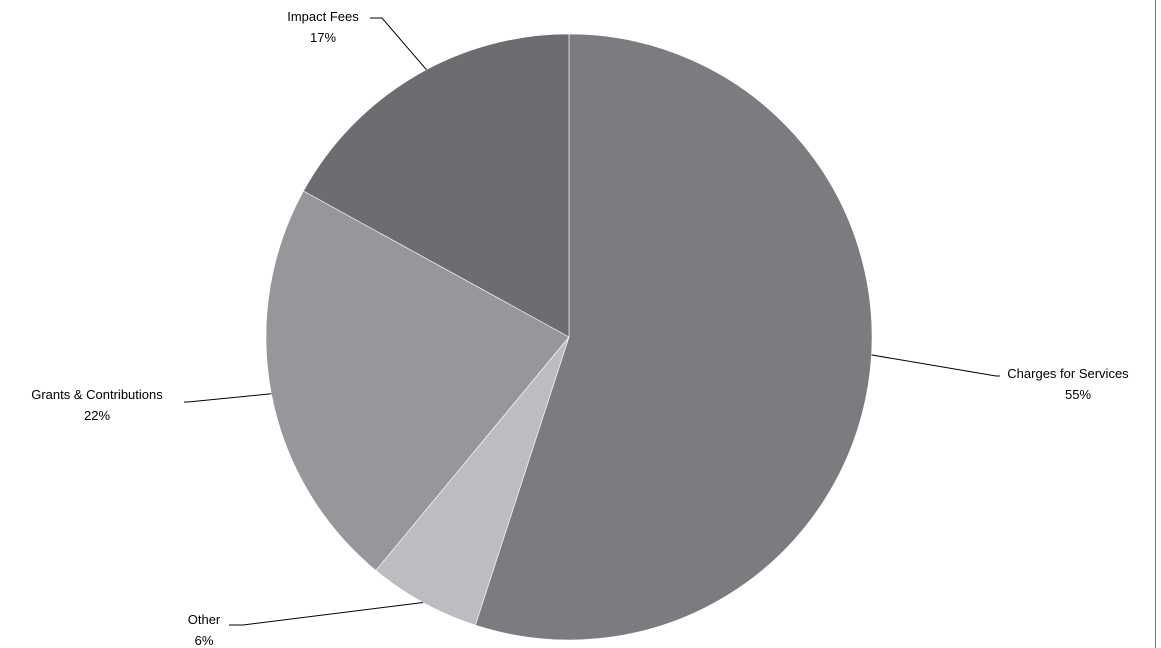  I want to click on leader-line-charges-for-services, so click(935, 365).